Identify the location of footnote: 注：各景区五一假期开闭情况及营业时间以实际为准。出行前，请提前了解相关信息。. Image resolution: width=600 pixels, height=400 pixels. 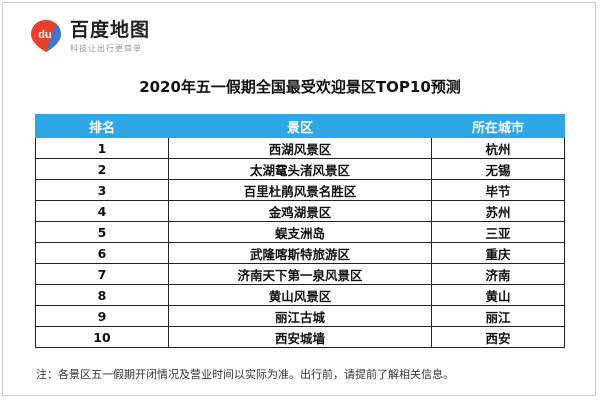
(245, 374).